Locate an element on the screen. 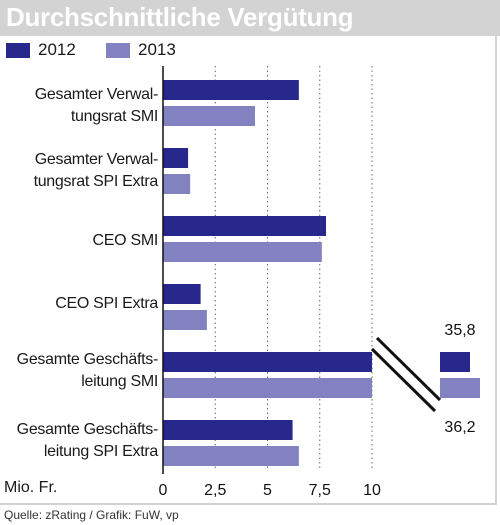 The image size is (500, 525). frame-bottom is located at coordinates (248, 504).